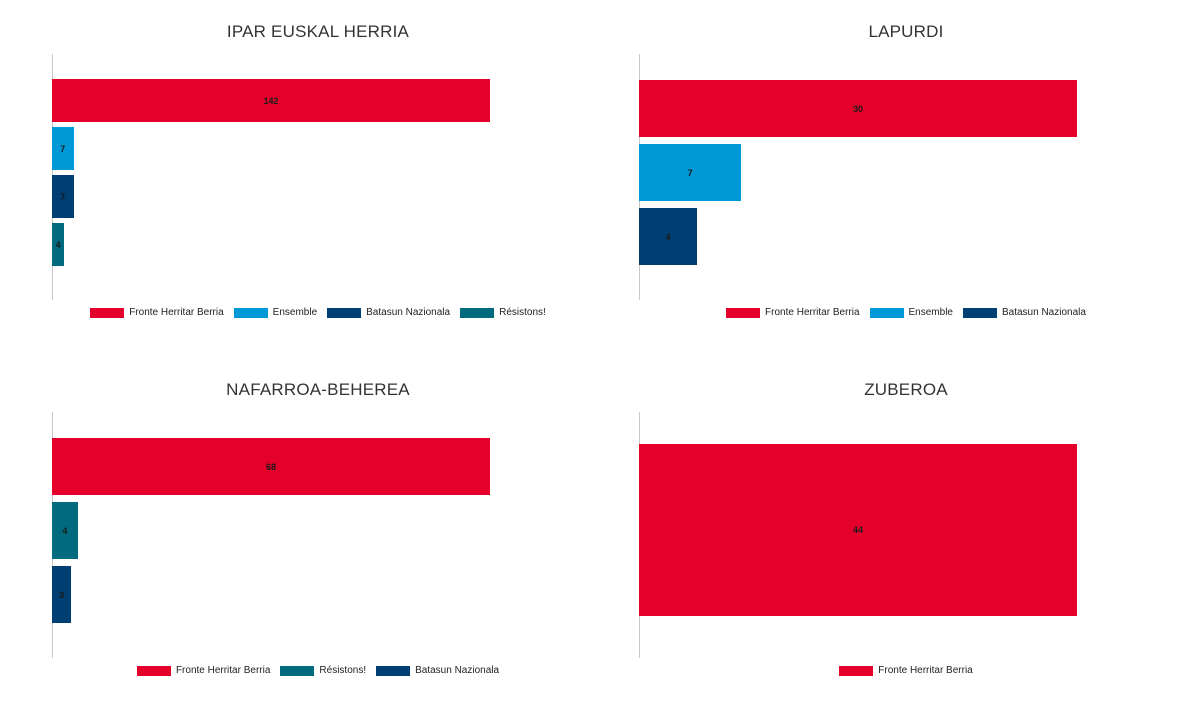  What do you see at coordinates (318, 389) in the screenshot?
I see `chart-title: NAFARROA-BEHEREA` at bounding box center [318, 389].